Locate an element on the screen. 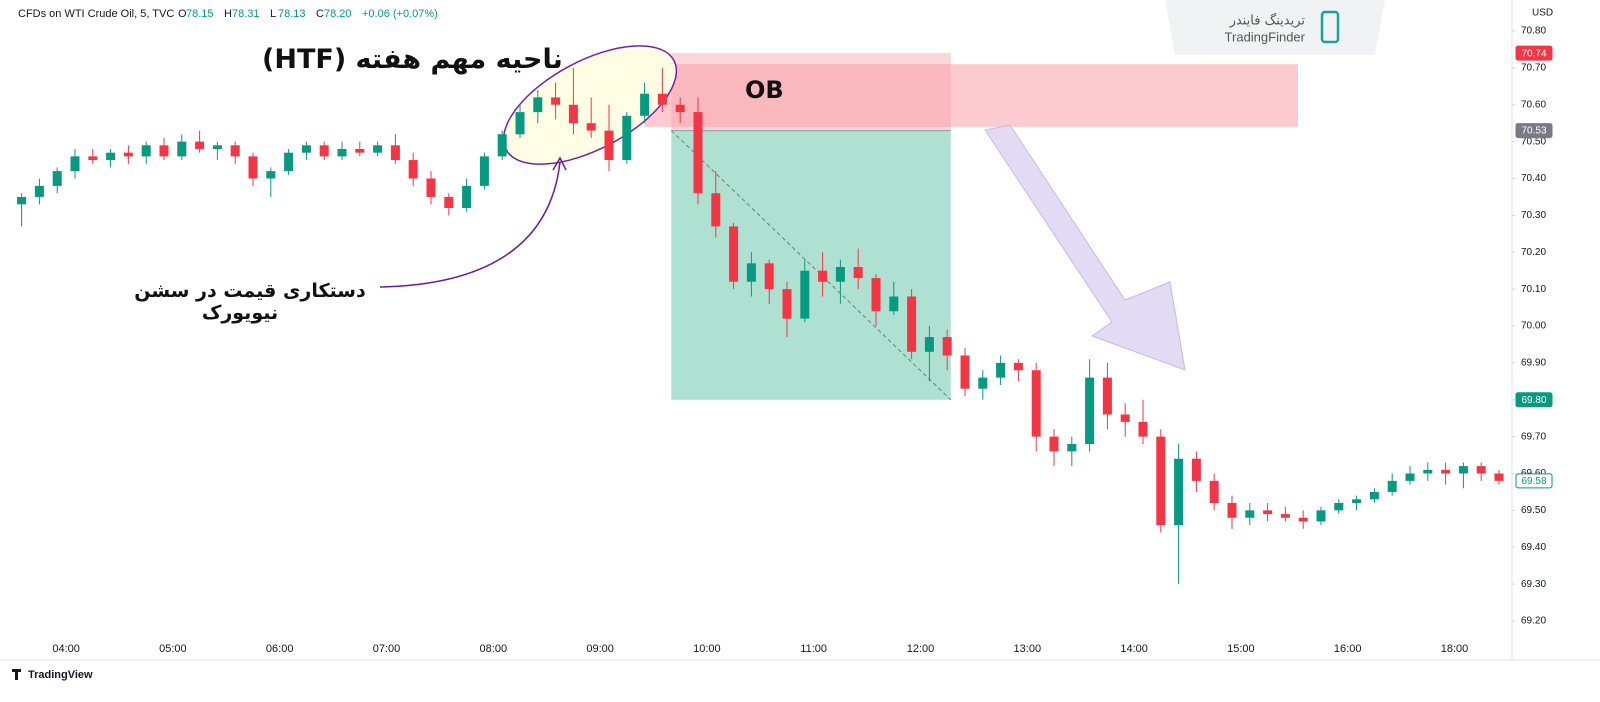  ohlc-key: H is located at coordinates (228, 14).